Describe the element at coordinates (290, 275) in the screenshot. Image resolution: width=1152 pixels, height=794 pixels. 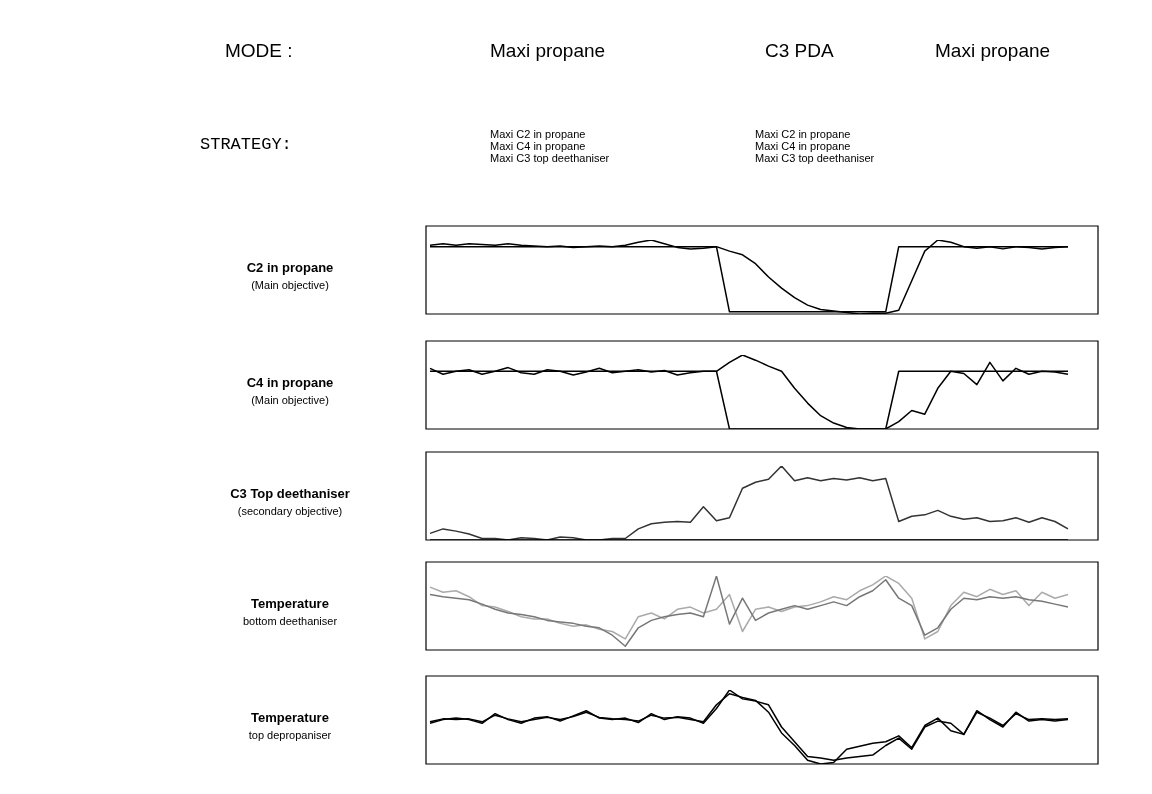
I see `y-axis-title: C2 in propane (Main objective)` at that location.